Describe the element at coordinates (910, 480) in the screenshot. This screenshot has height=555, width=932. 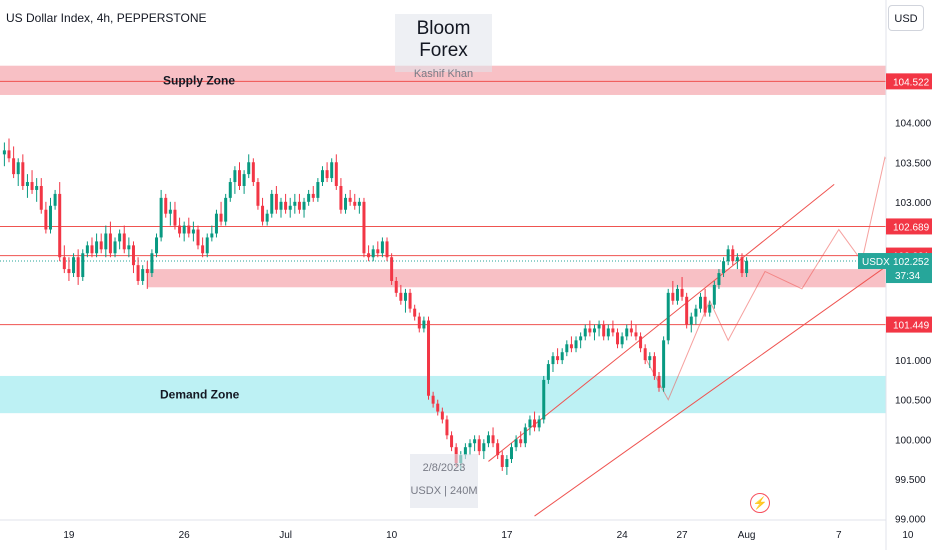
I see `y-tick-label: 99.500` at that location.